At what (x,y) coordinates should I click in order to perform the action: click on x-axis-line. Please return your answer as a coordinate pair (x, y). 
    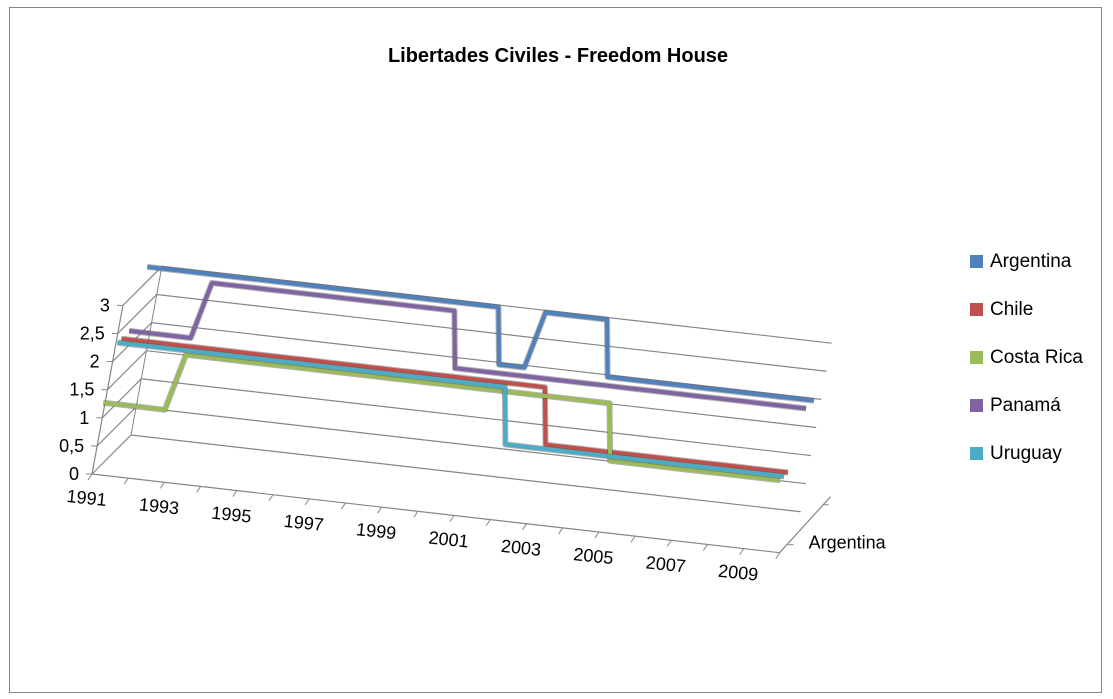
    Looking at the image, I should click on (435, 513).